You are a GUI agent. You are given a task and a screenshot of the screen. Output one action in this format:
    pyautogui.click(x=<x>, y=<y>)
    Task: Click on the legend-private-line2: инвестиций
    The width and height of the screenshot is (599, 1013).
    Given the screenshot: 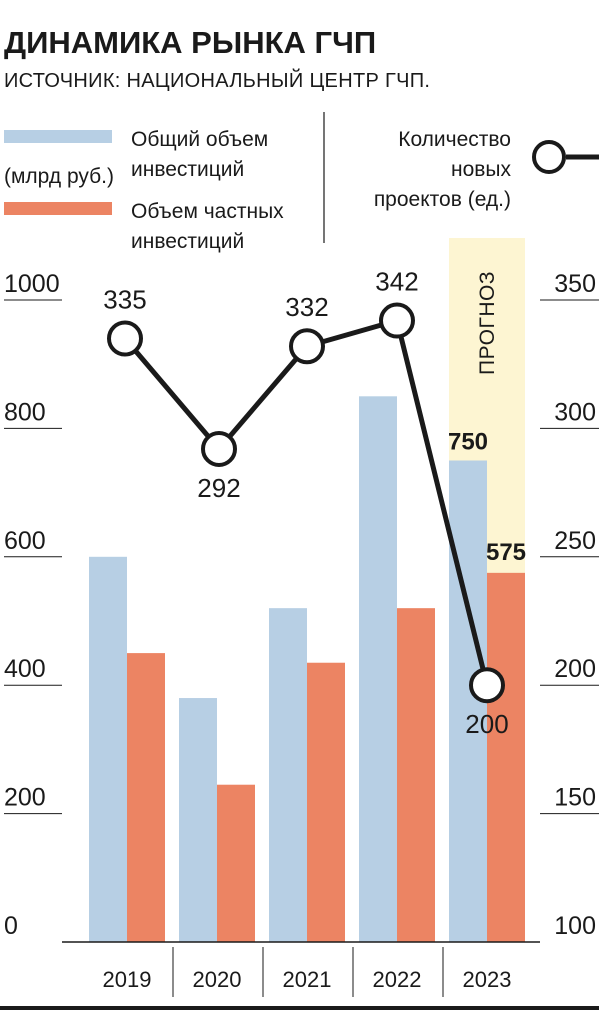 What is the action you would take?
    pyautogui.click(x=187, y=241)
    